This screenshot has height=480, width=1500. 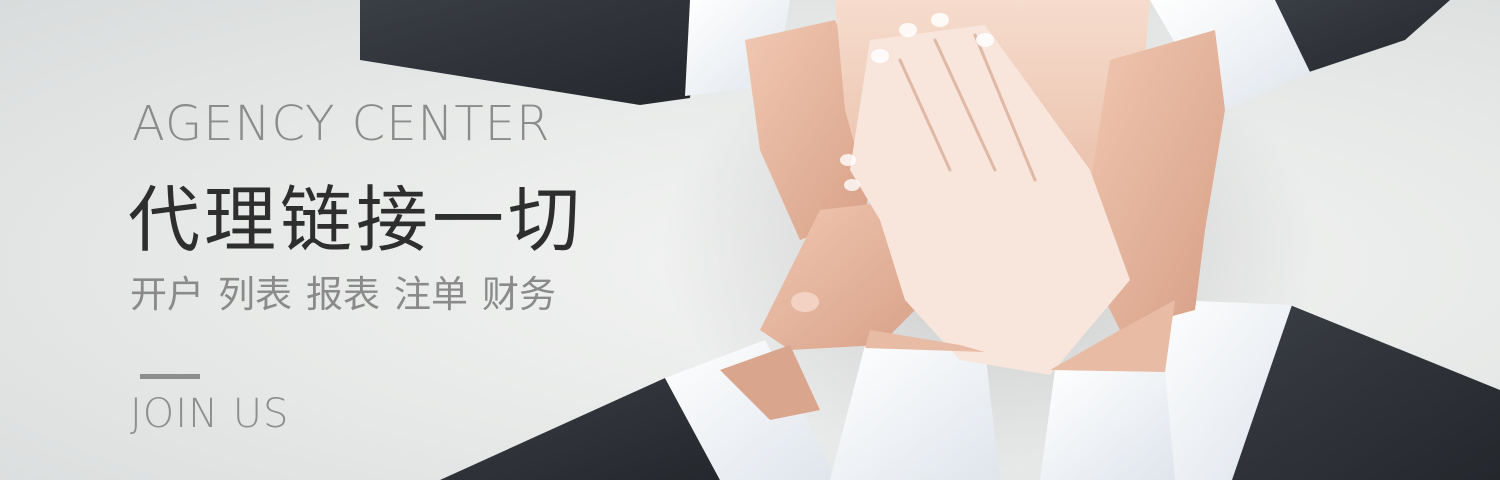 I want to click on thumb-nail, so click(x=805, y=302).